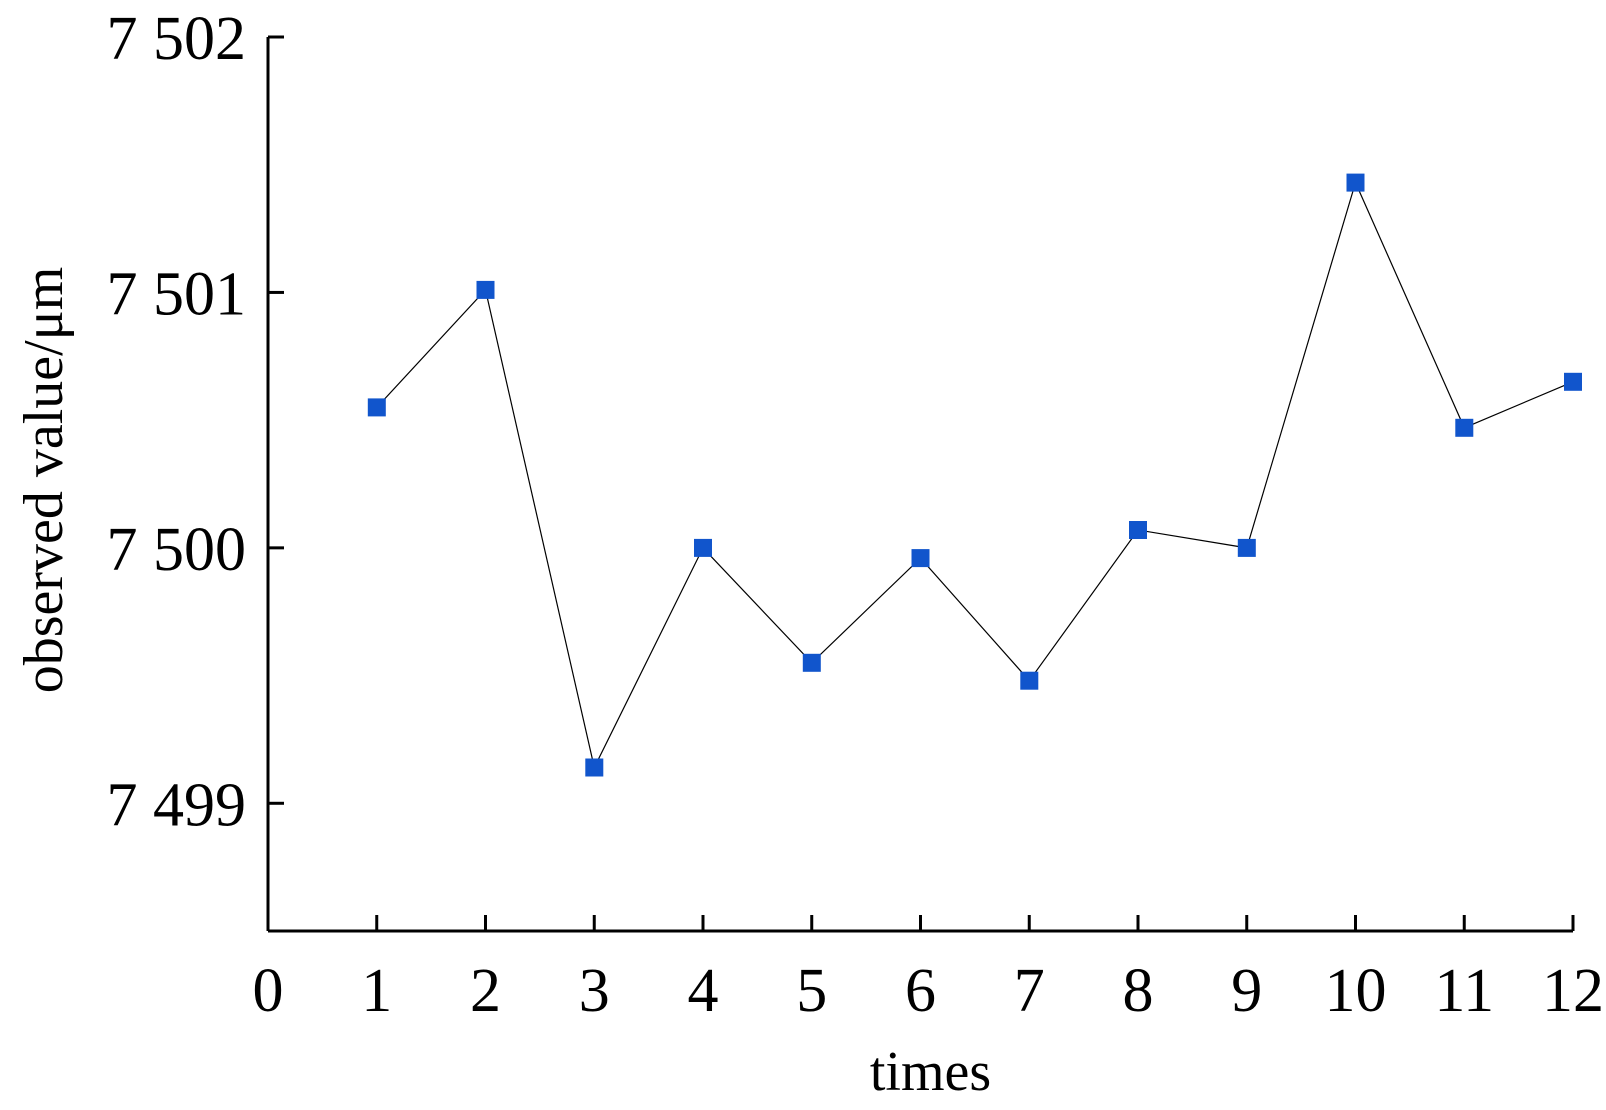 The image size is (1606, 1110). I want to click on x-tick-label: 11, so click(1464, 991).